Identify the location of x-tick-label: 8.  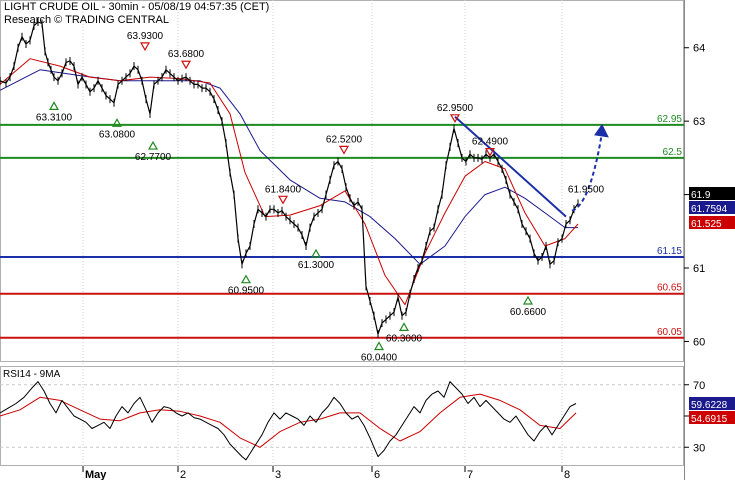
(567, 474).